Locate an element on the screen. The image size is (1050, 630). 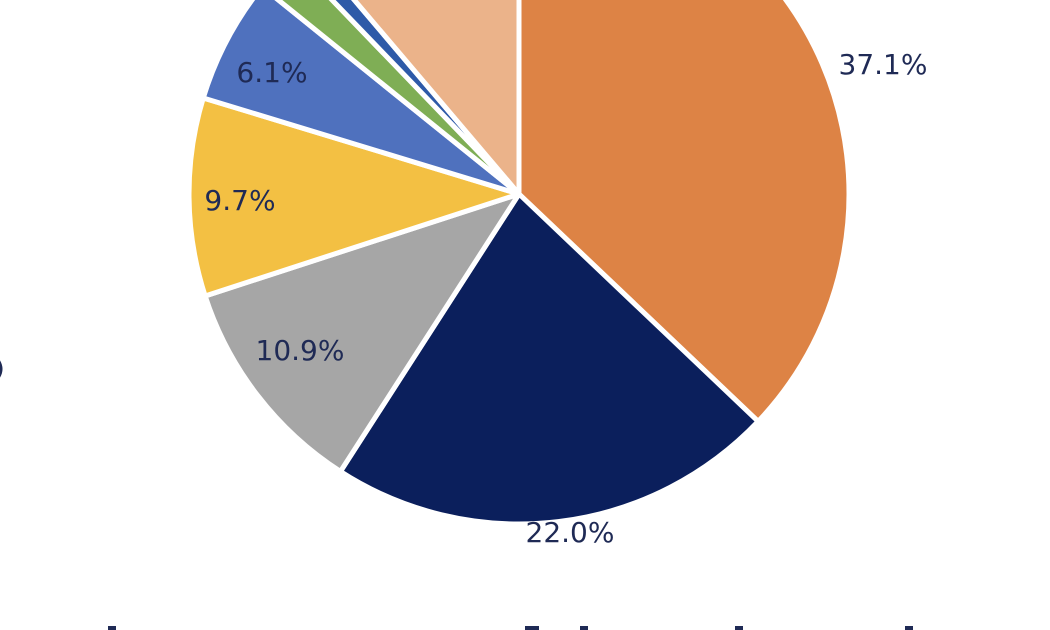
slice-label: 9.7% is located at coordinates (239, 200).